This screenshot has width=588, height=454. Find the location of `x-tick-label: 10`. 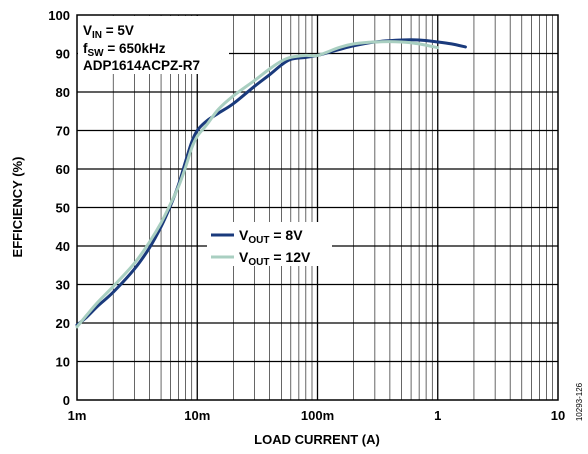

x-tick-label: 10 is located at coordinates (558, 415).